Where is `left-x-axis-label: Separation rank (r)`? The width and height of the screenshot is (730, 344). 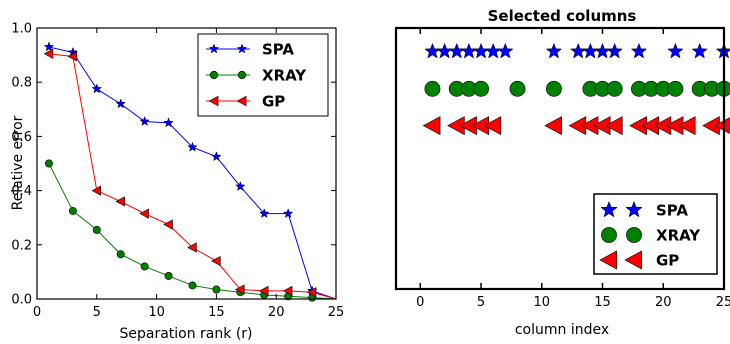
left-x-axis-label: Separation rank (r) is located at coordinates (185, 334).